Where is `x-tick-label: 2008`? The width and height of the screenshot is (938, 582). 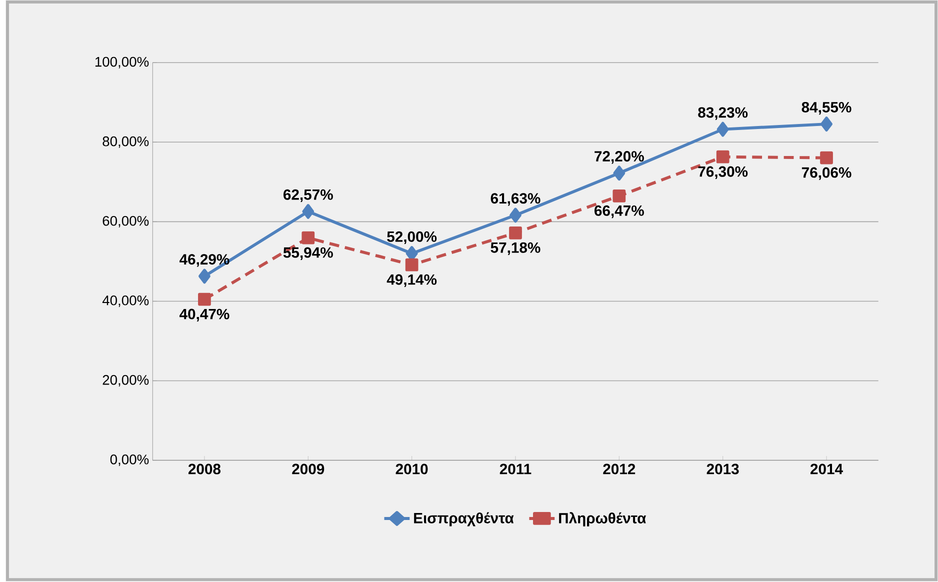
x-tick-label: 2008 is located at coordinates (204, 469).